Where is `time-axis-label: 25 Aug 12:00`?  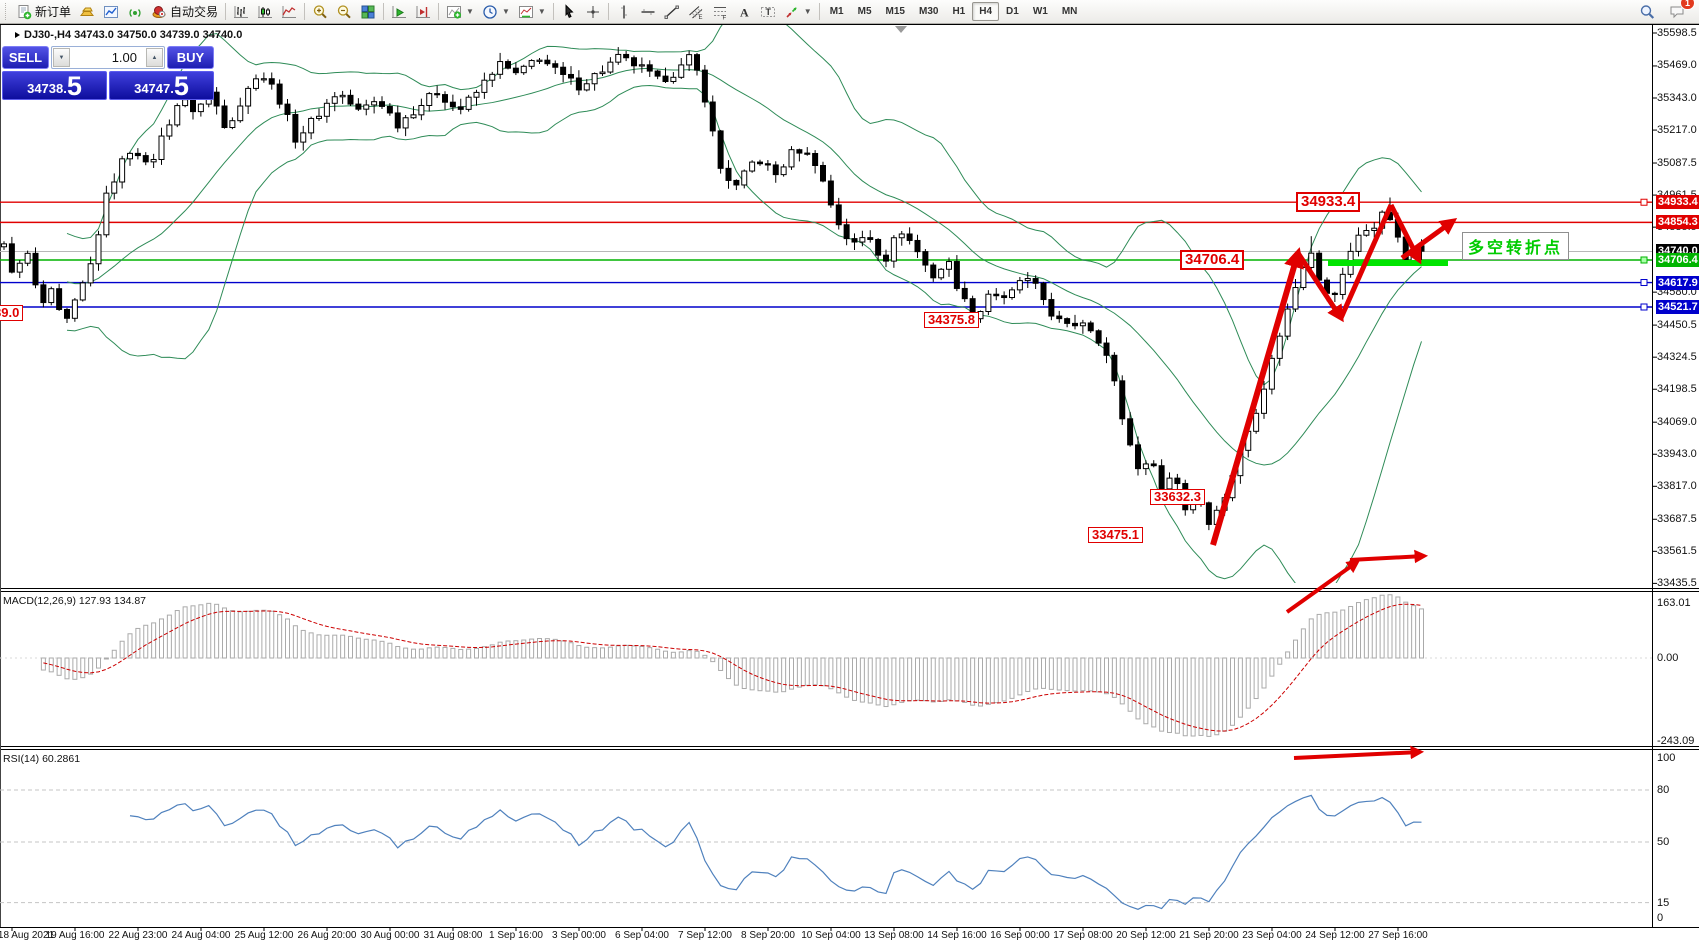
time-axis-label: 25 Aug 12:00 is located at coordinates (264, 935).